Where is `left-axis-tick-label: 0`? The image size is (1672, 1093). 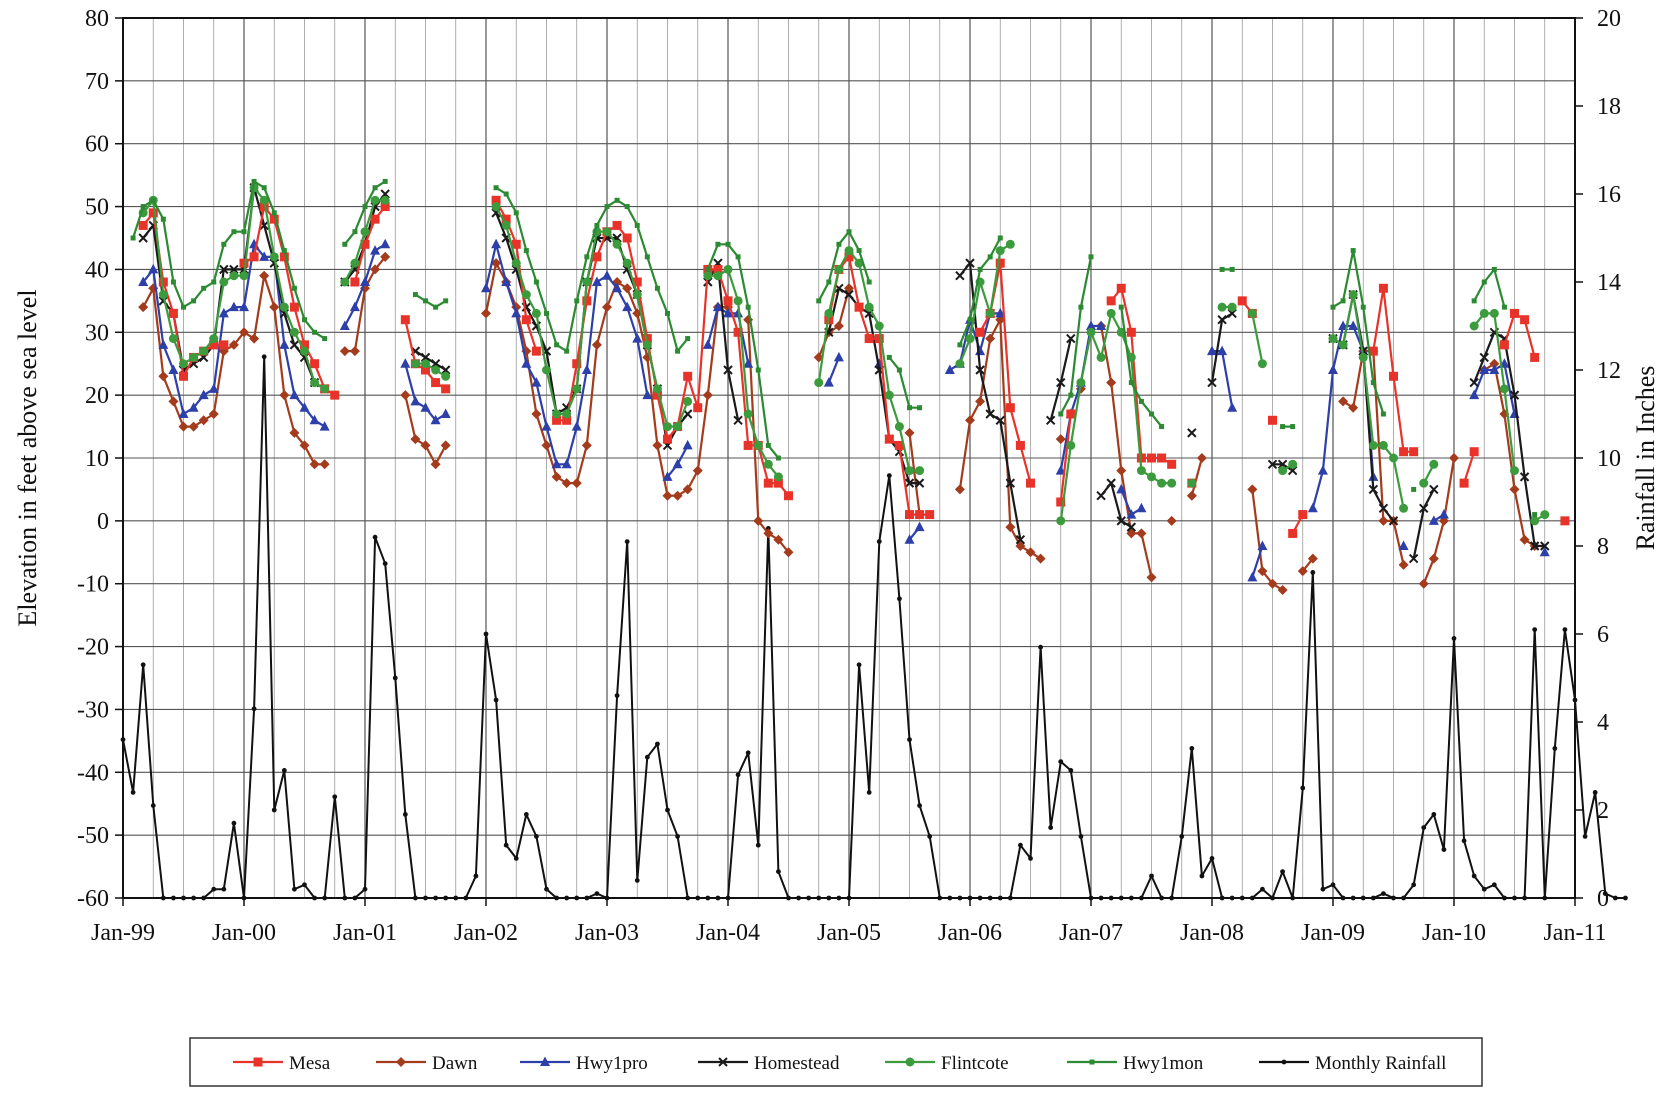
left-axis-tick-label: 0 is located at coordinates (103, 522).